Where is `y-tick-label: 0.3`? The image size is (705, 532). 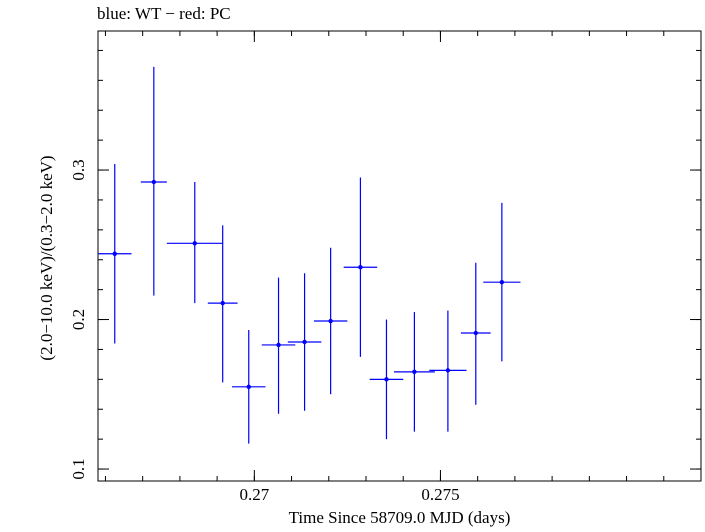
y-tick-label: 0.3 is located at coordinates (78, 169).